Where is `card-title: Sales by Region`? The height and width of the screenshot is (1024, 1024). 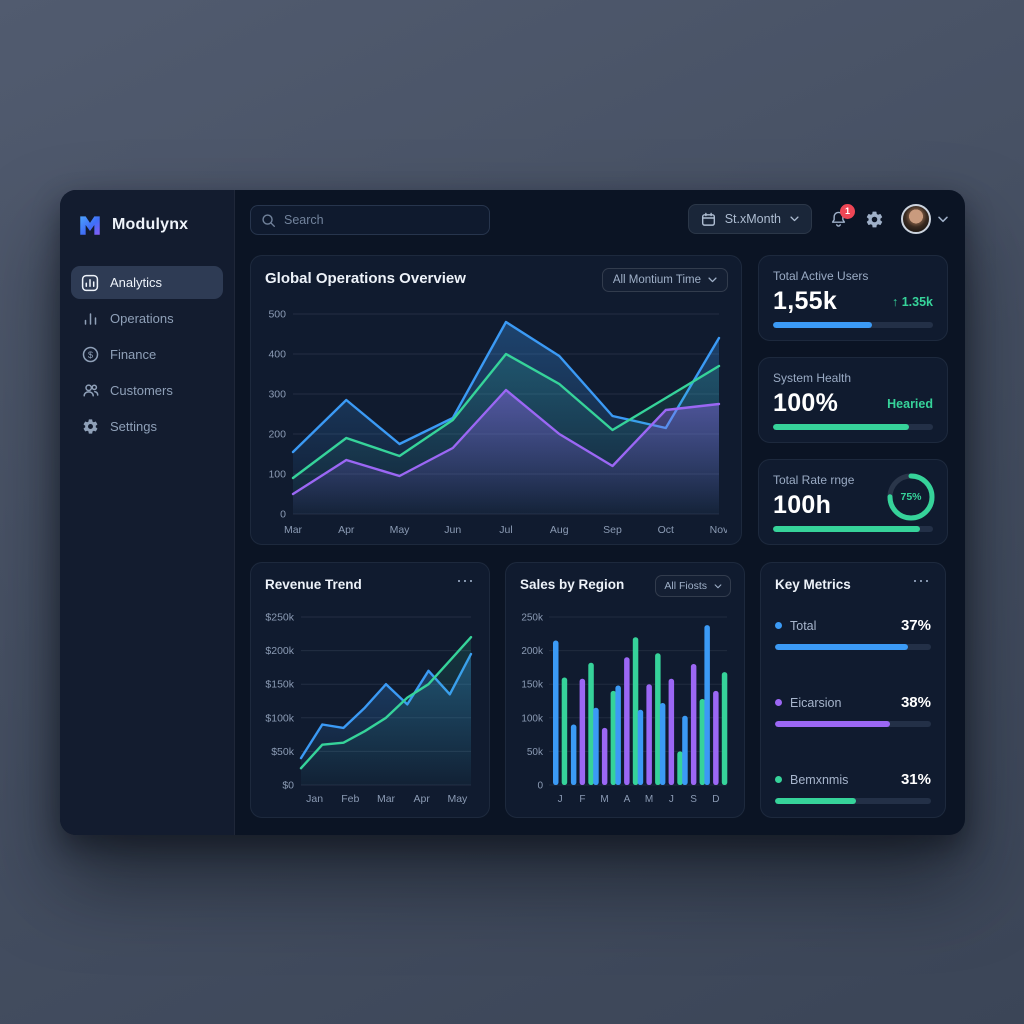 card-title: Sales by Region is located at coordinates (572, 584).